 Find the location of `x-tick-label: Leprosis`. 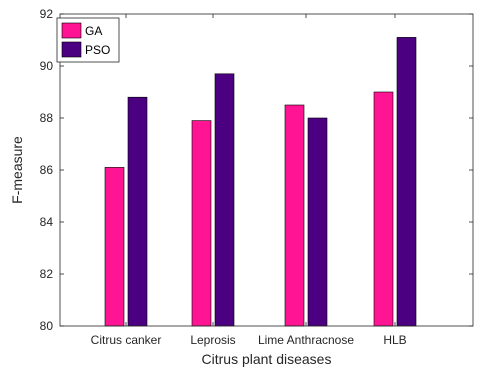

x-tick-label: Leprosis is located at coordinates (212, 340).